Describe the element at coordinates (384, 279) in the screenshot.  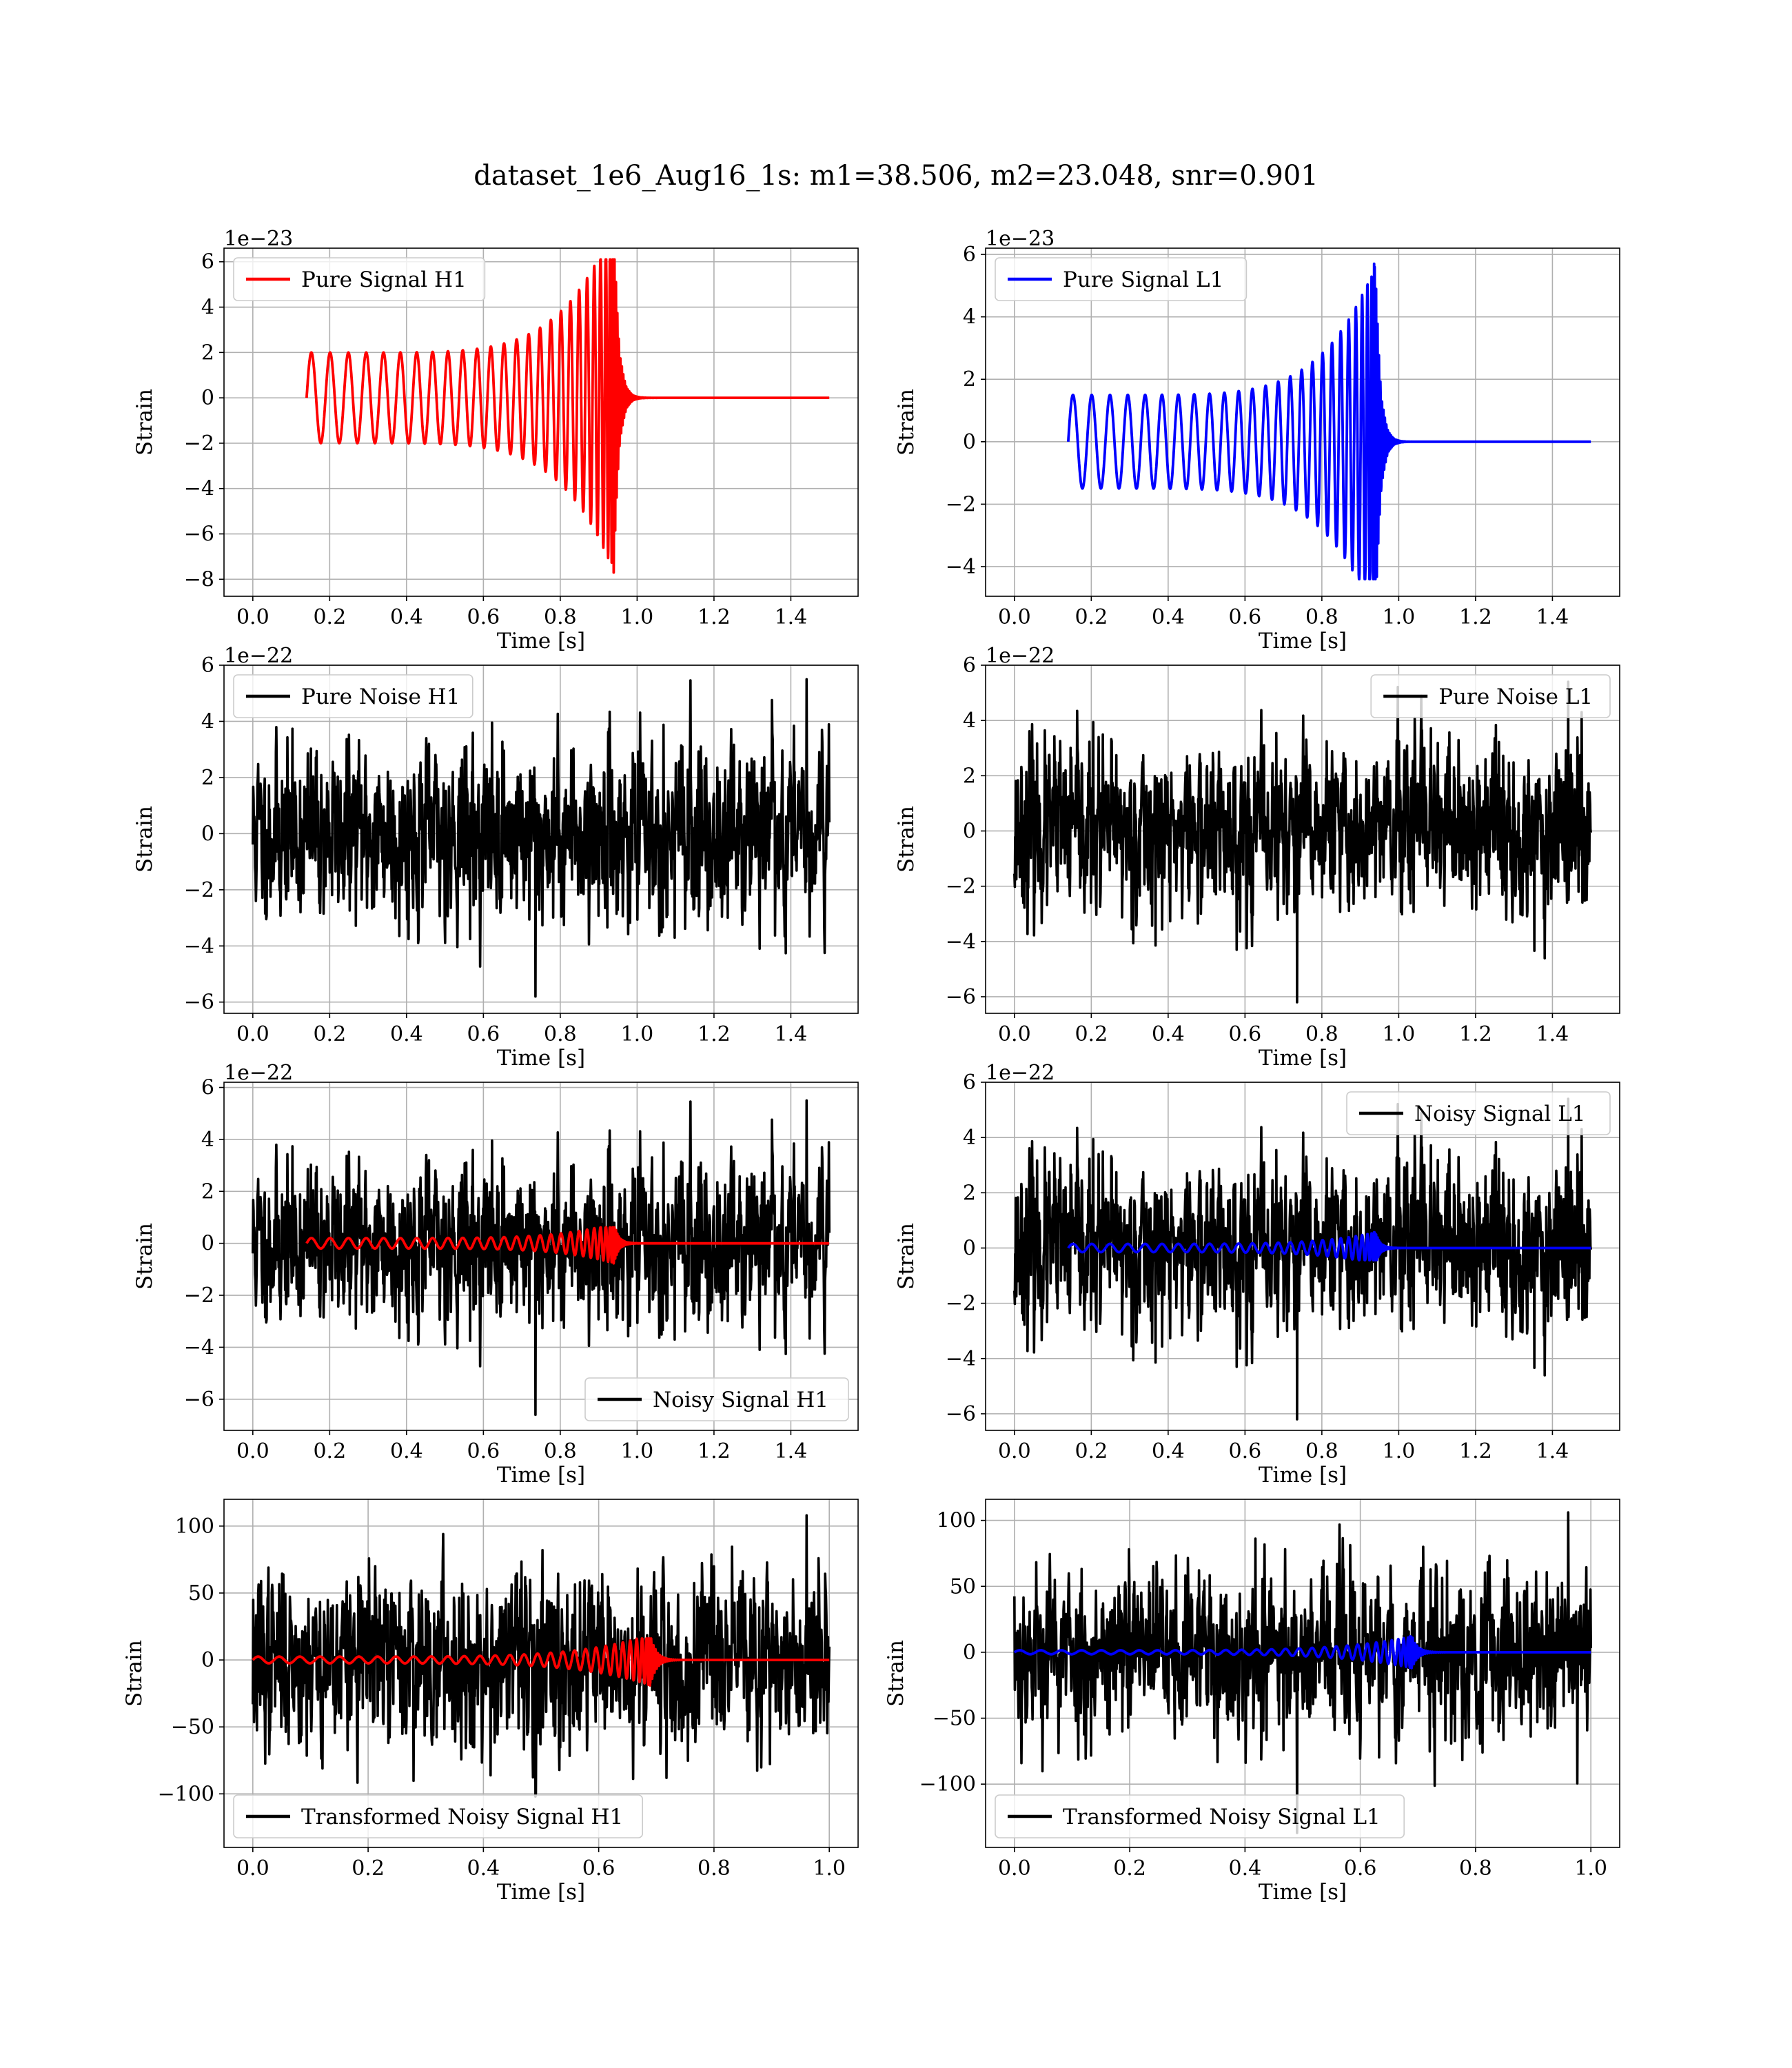
I see `legend-label: Pure Signal H1` at that location.